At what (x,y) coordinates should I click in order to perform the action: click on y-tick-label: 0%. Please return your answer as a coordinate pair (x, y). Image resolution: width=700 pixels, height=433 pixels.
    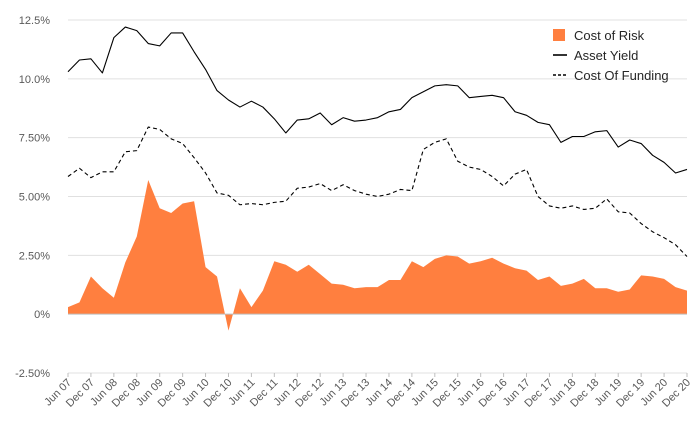
    Looking at the image, I should click on (42, 315).